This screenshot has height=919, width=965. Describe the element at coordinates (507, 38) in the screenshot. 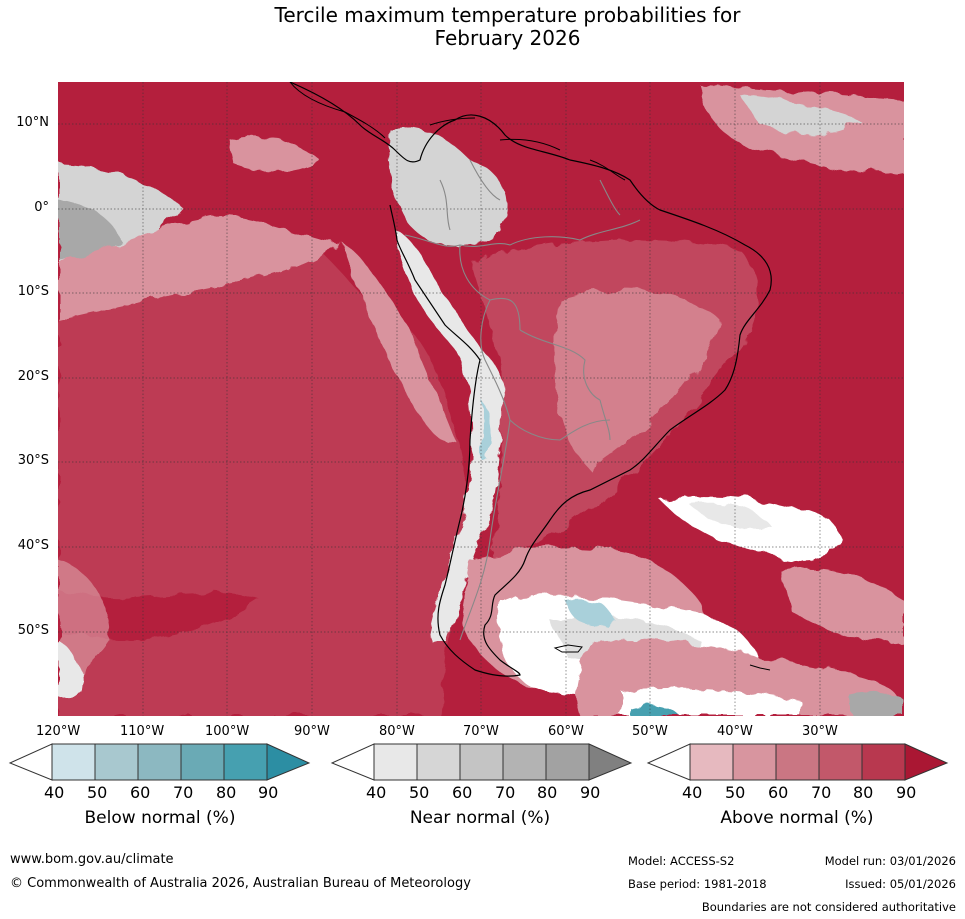

I see `title-line-2: February 2026` at that location.